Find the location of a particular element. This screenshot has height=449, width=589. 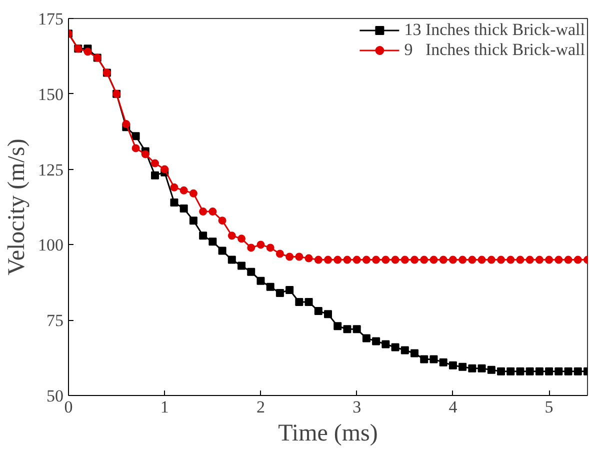

x-tick-label: 2 is located at coordinates (260, 407).